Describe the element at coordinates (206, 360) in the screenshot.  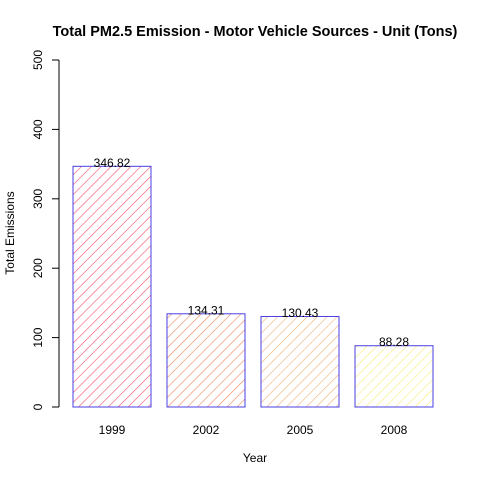
I see `bar-2002` at that location.